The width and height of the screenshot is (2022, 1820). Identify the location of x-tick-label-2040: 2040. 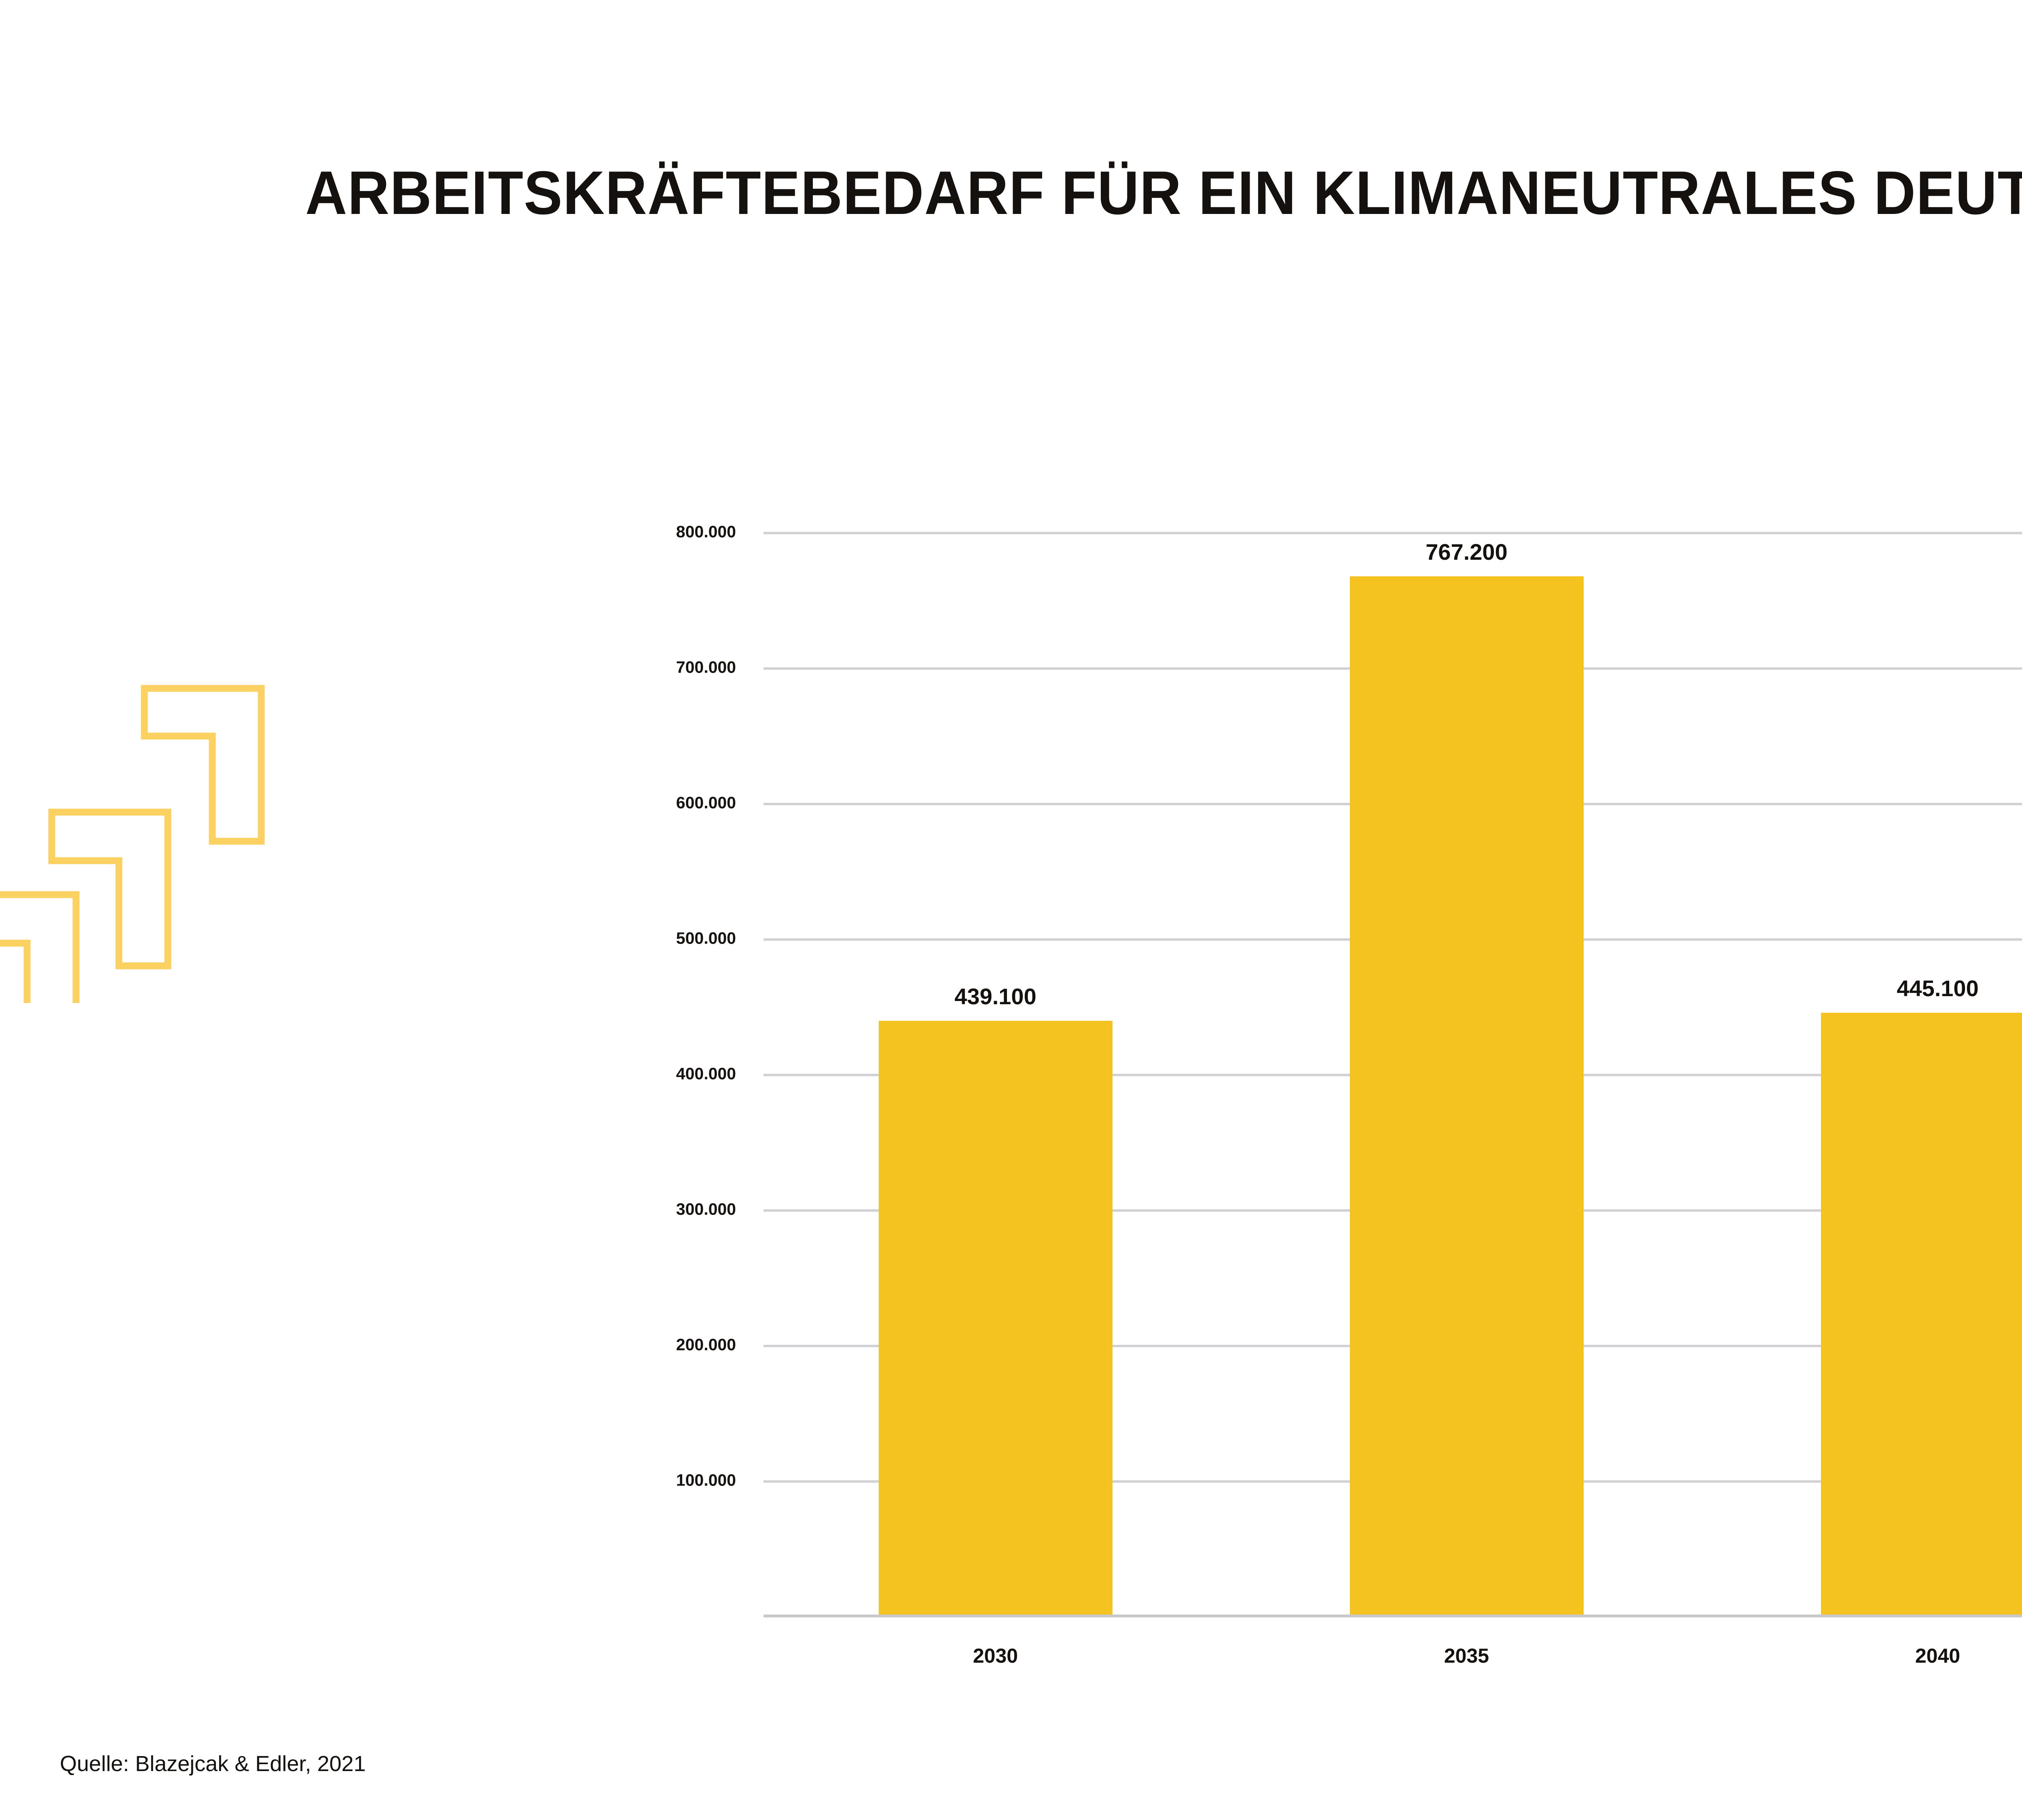
(1938, 1655).